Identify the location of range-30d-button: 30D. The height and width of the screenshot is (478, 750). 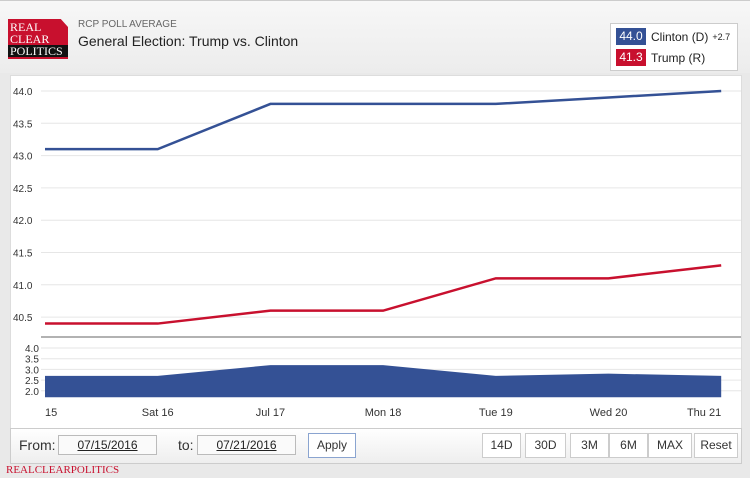
(545, 445).